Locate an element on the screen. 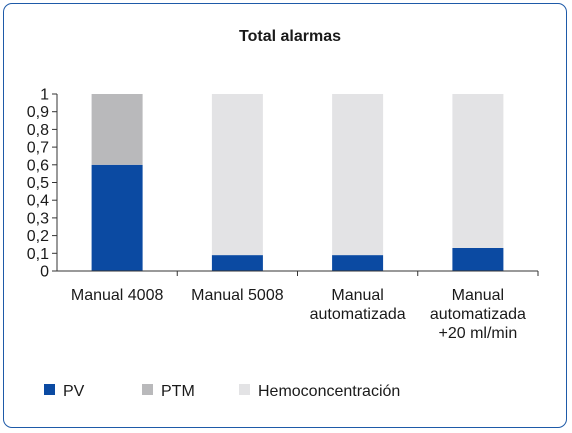 The image size is (572, 433). legend-label: Hemoconcentración is located at coordinates (329, 391).